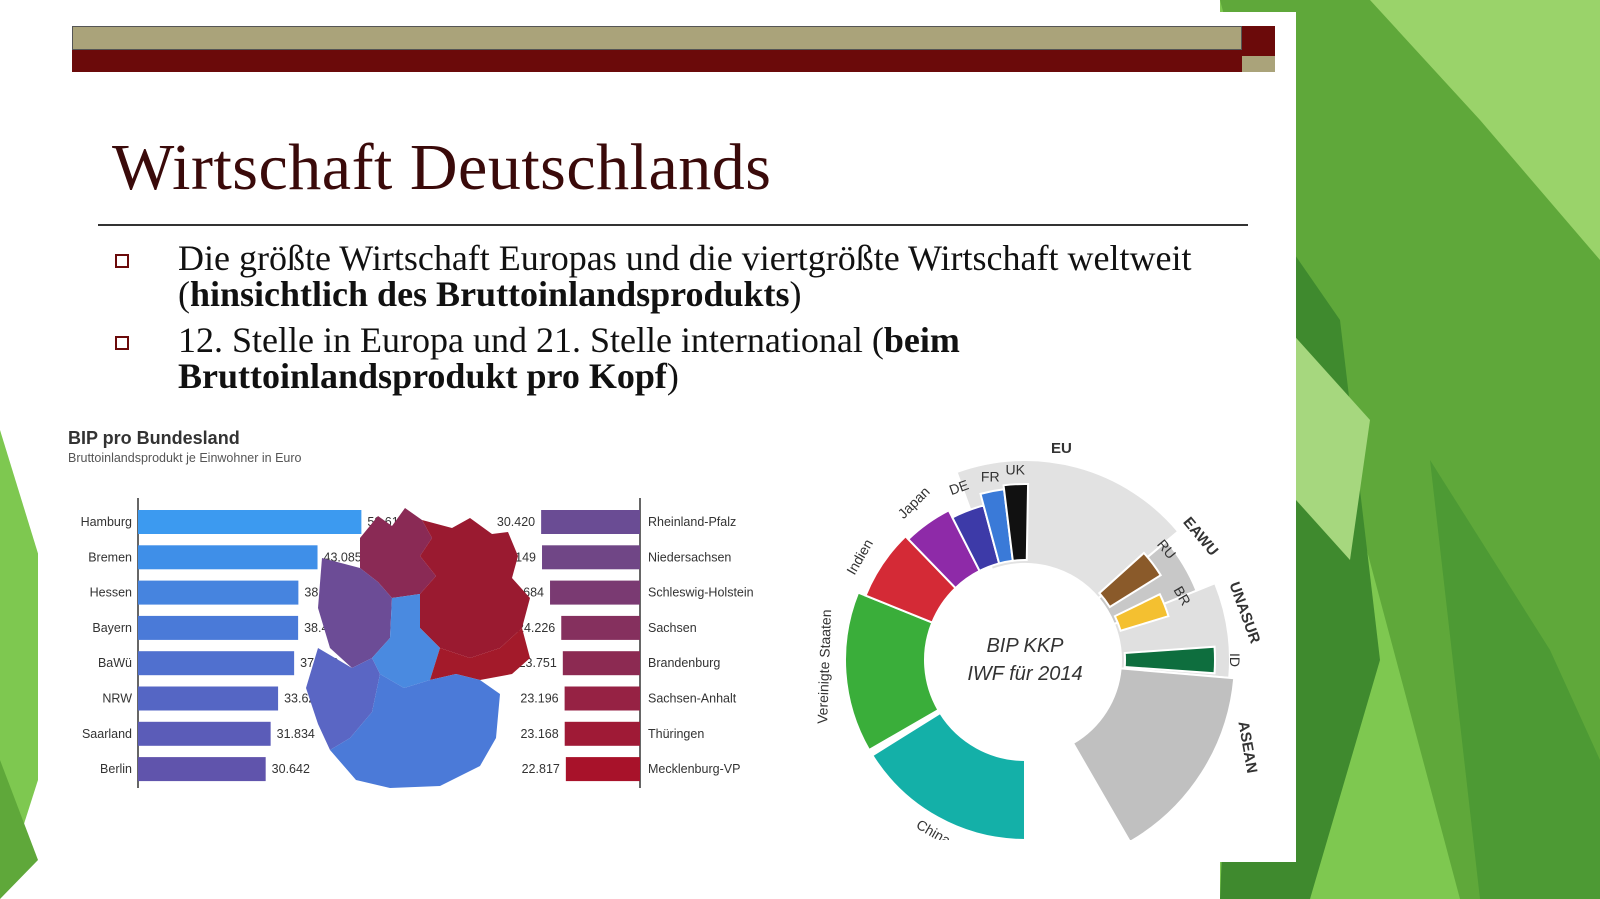 This screenshot has height=899, width=1600. What do you see at coordinates (694, 769) in the screenshot?
I see `right-category-label: Mecklenburg-VP` at bounding box center [694, 769].